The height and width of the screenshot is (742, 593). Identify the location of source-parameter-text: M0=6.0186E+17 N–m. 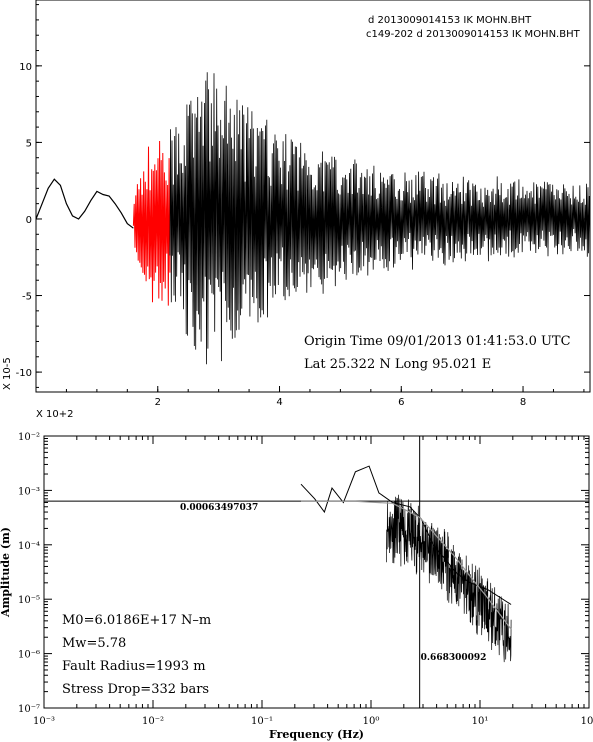
(136, 620).